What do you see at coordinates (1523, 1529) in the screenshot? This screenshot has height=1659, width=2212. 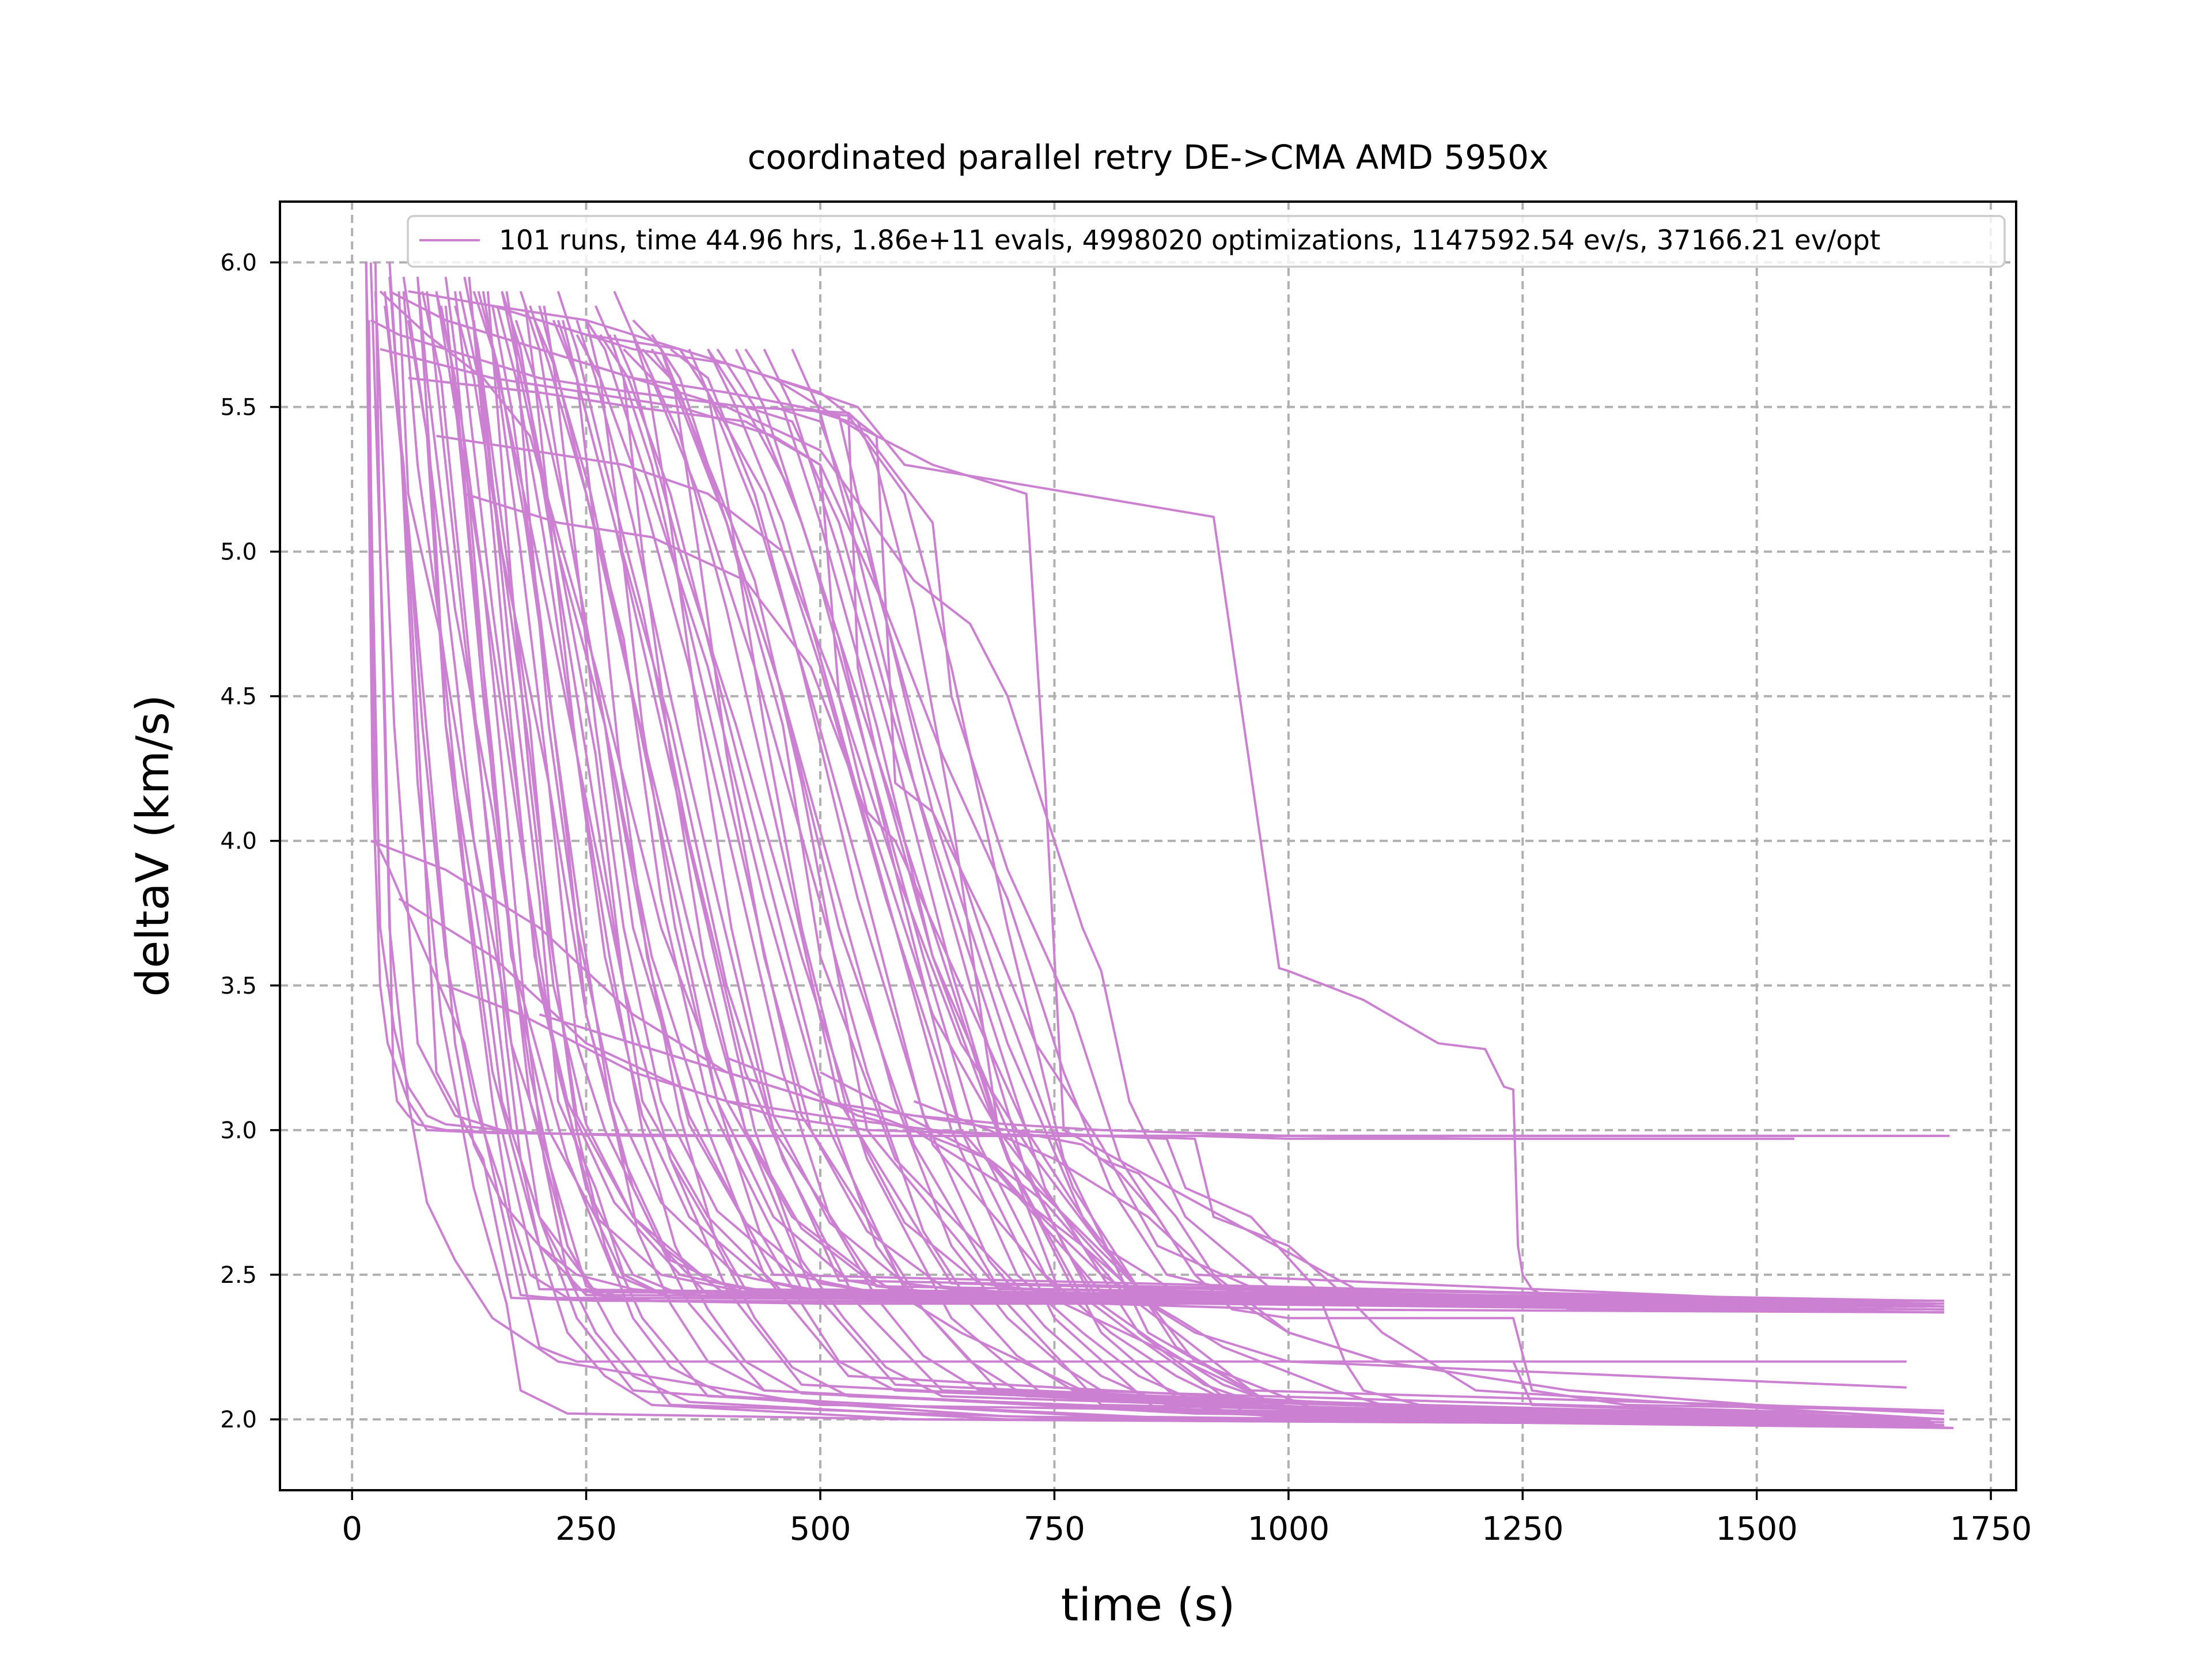 I see `x-tick-label: 1250` at bounding box center [1523, 1529].